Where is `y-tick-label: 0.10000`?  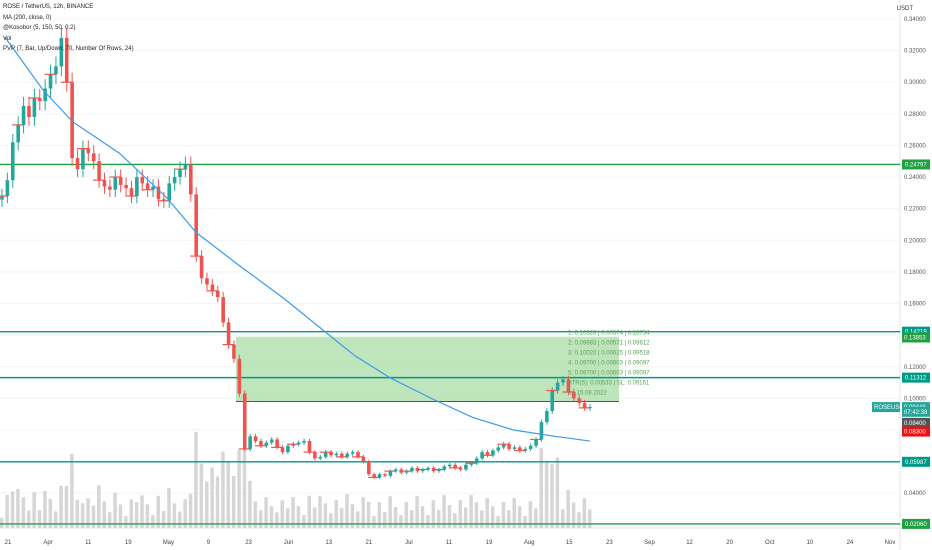
y-tick-label: 0.10000 is located at coordinates (915, 399).